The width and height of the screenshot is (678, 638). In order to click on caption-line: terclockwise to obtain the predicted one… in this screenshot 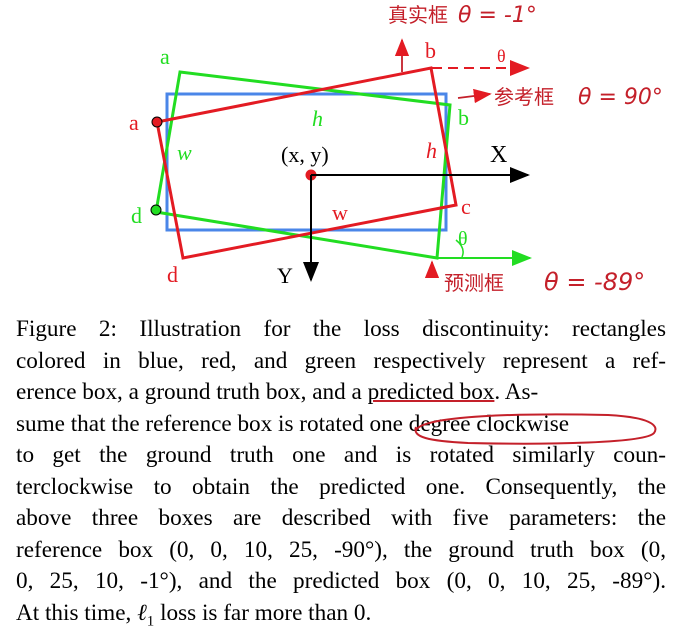, I will do `click(341, 486)`.